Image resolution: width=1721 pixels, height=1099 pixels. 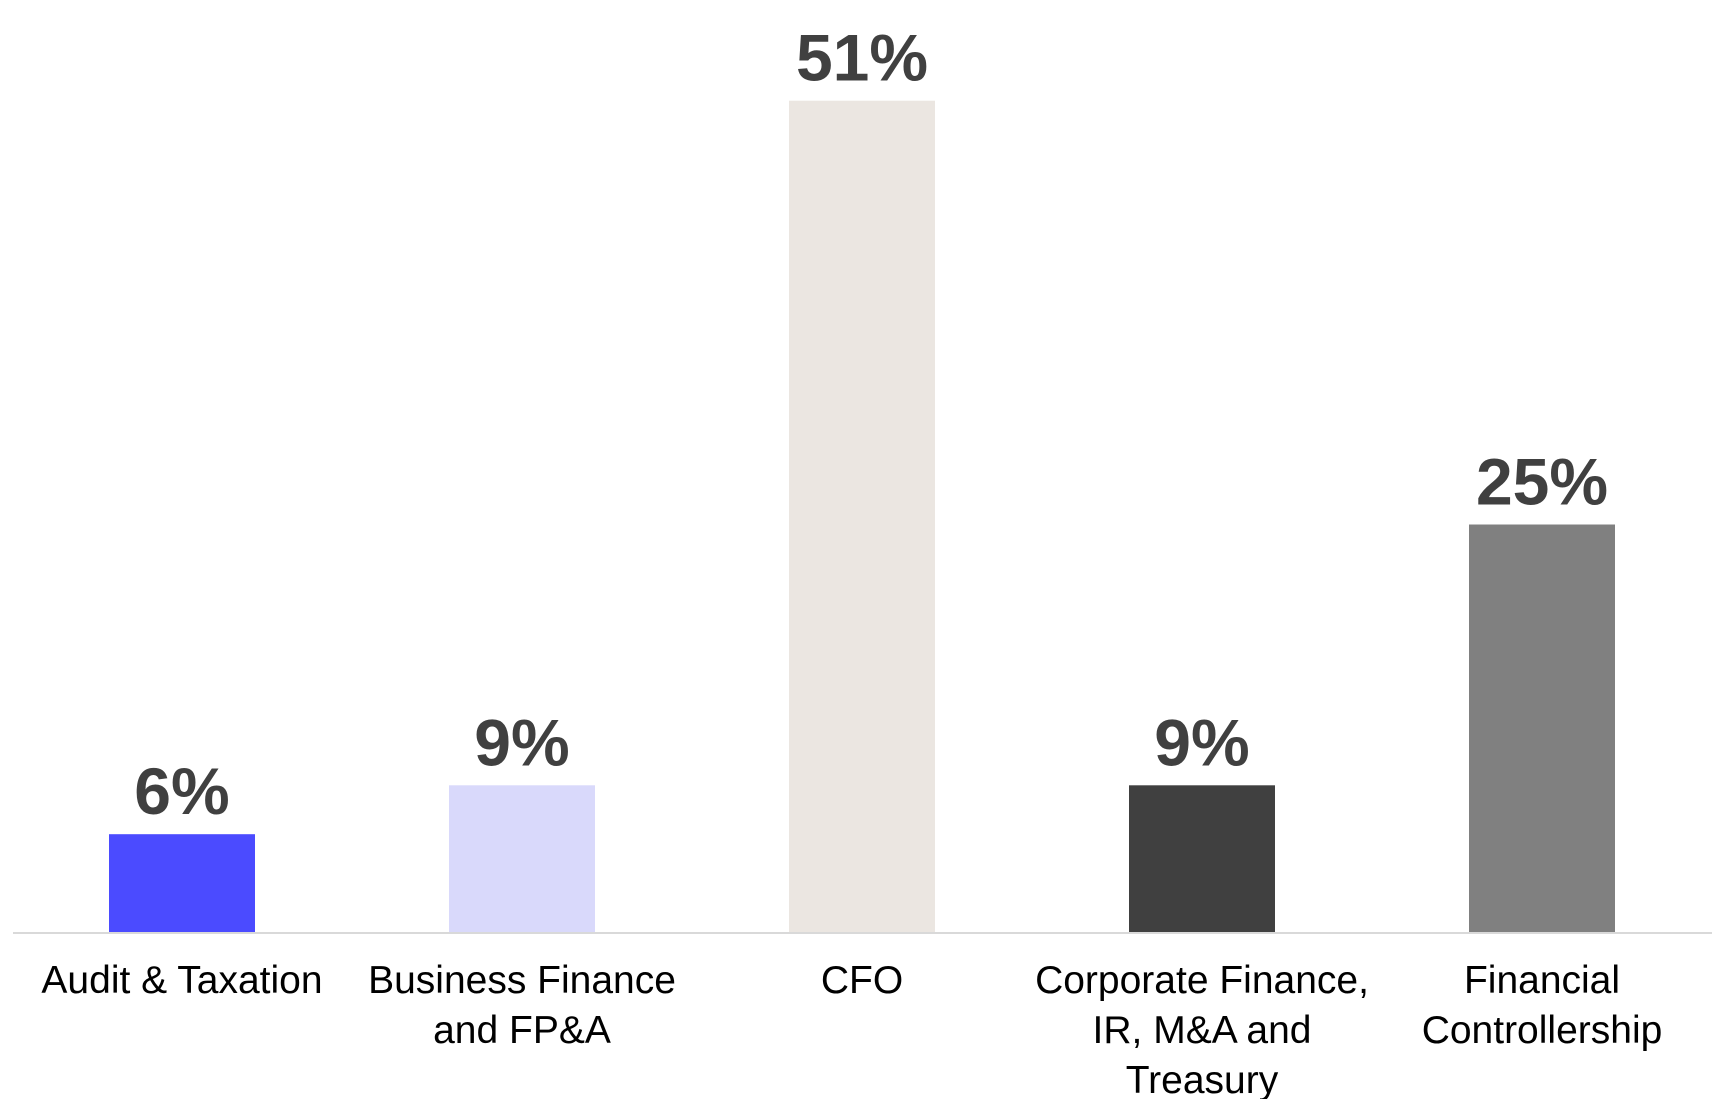 I want to click on x-tick-label: Business Finance and FP&A, so click(x=522, y=1005).